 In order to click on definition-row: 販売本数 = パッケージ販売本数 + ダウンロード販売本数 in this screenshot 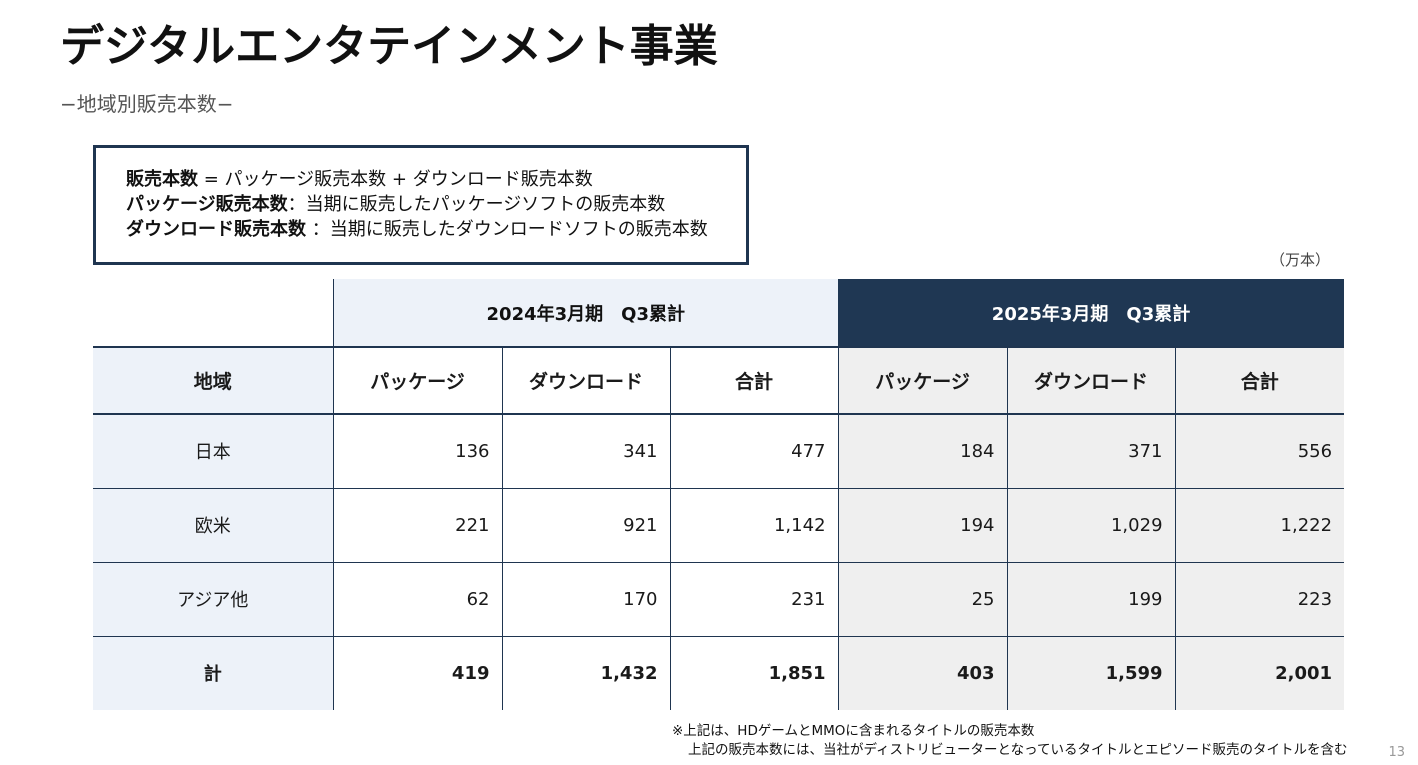, I will do `click(436, 179)`.